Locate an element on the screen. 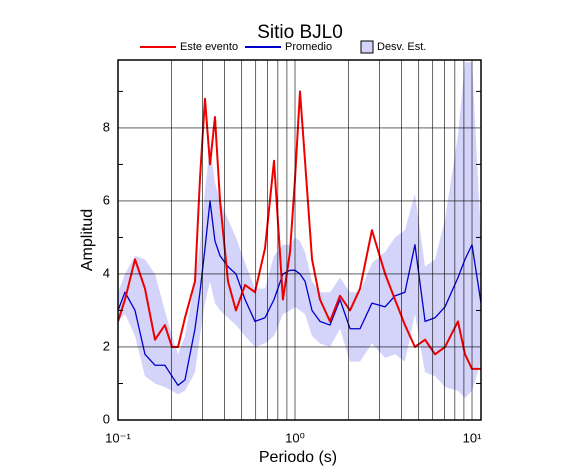 This screenshot has height=475, width=586. legend-label: Promedio is located at coordinates (308, 47).